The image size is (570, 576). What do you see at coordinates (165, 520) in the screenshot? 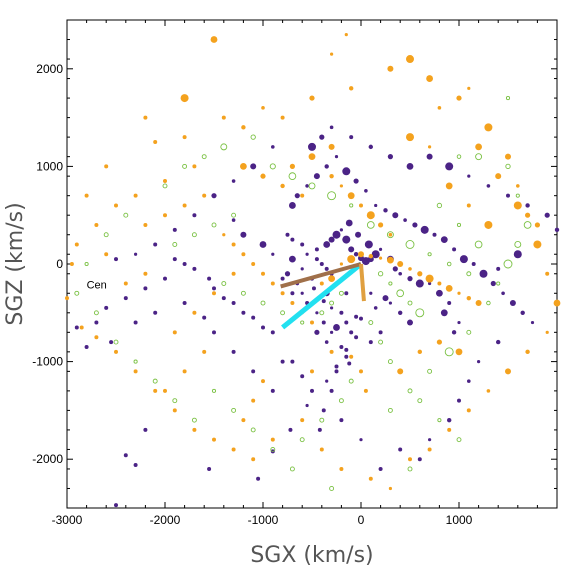
I see `x-tick-label: -2000` at bounding box center [165, 520].